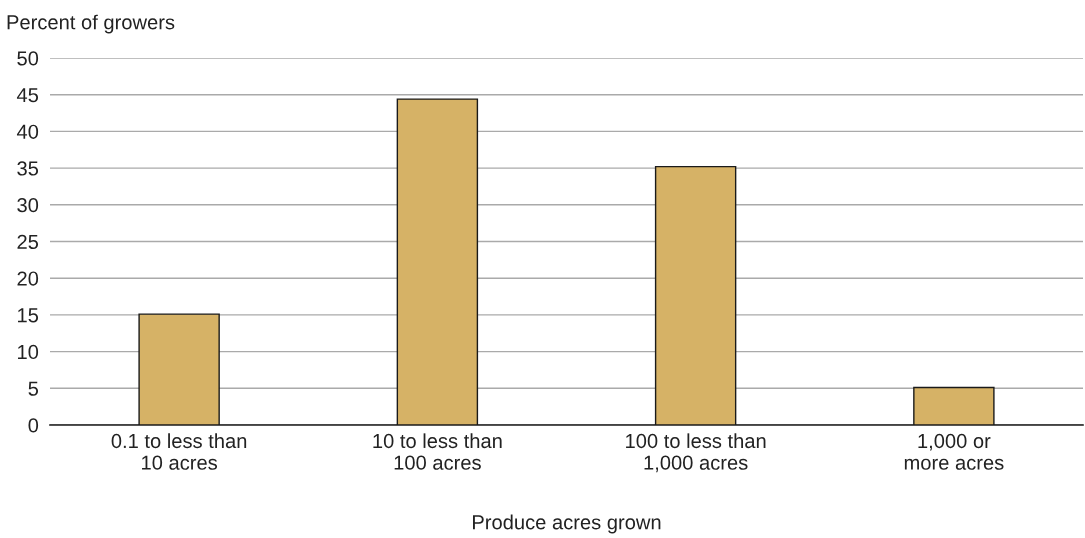  Describe the element at coordinates (33, 425) in the screenshot. I see `y-tick-label: 0` at that location.